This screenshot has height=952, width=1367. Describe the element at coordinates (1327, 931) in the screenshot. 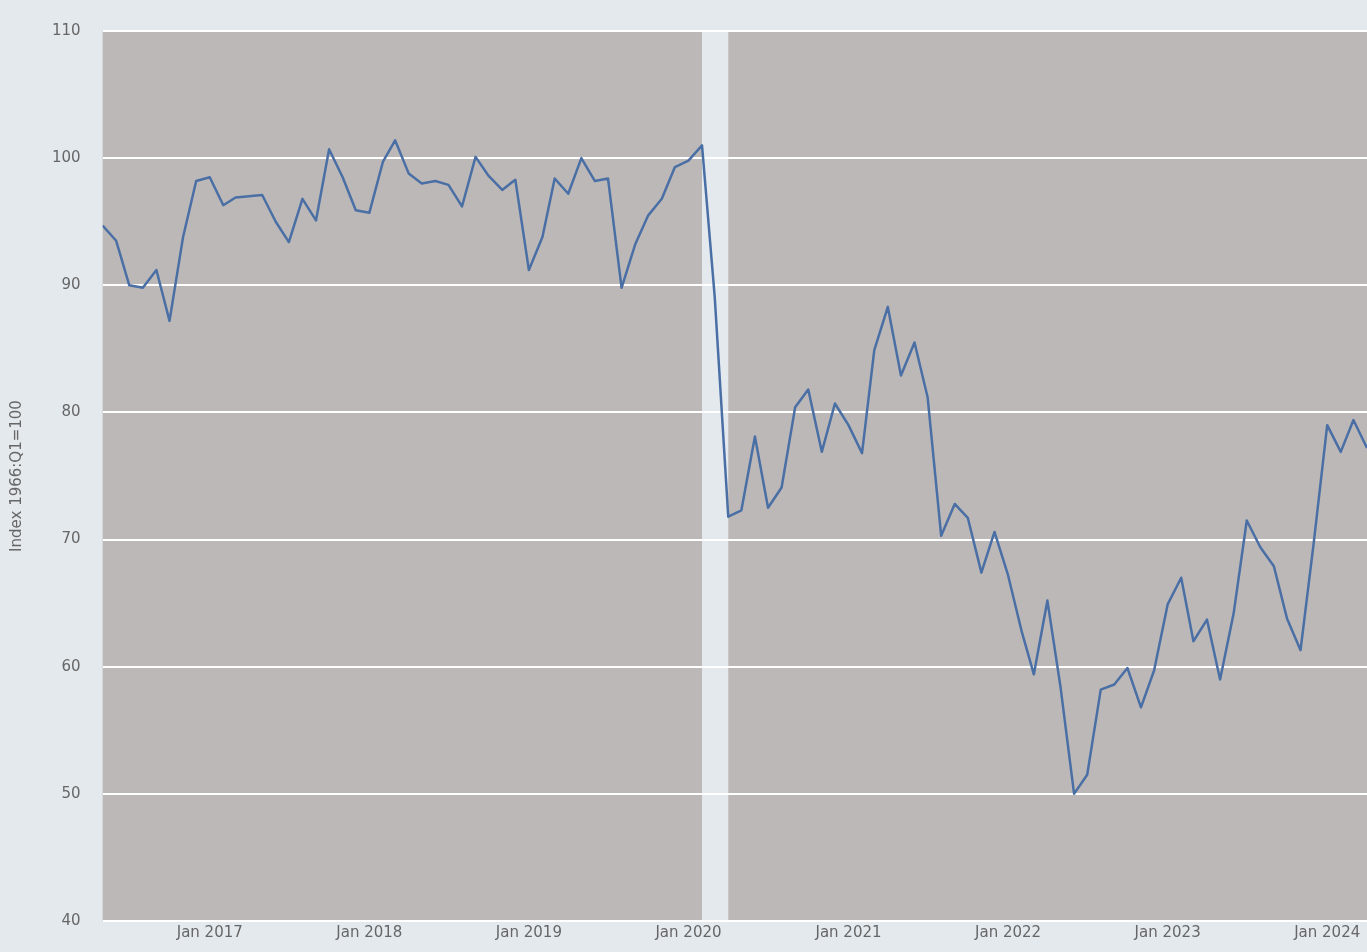

I see `x-tick-label: Jan 2024` at that location.